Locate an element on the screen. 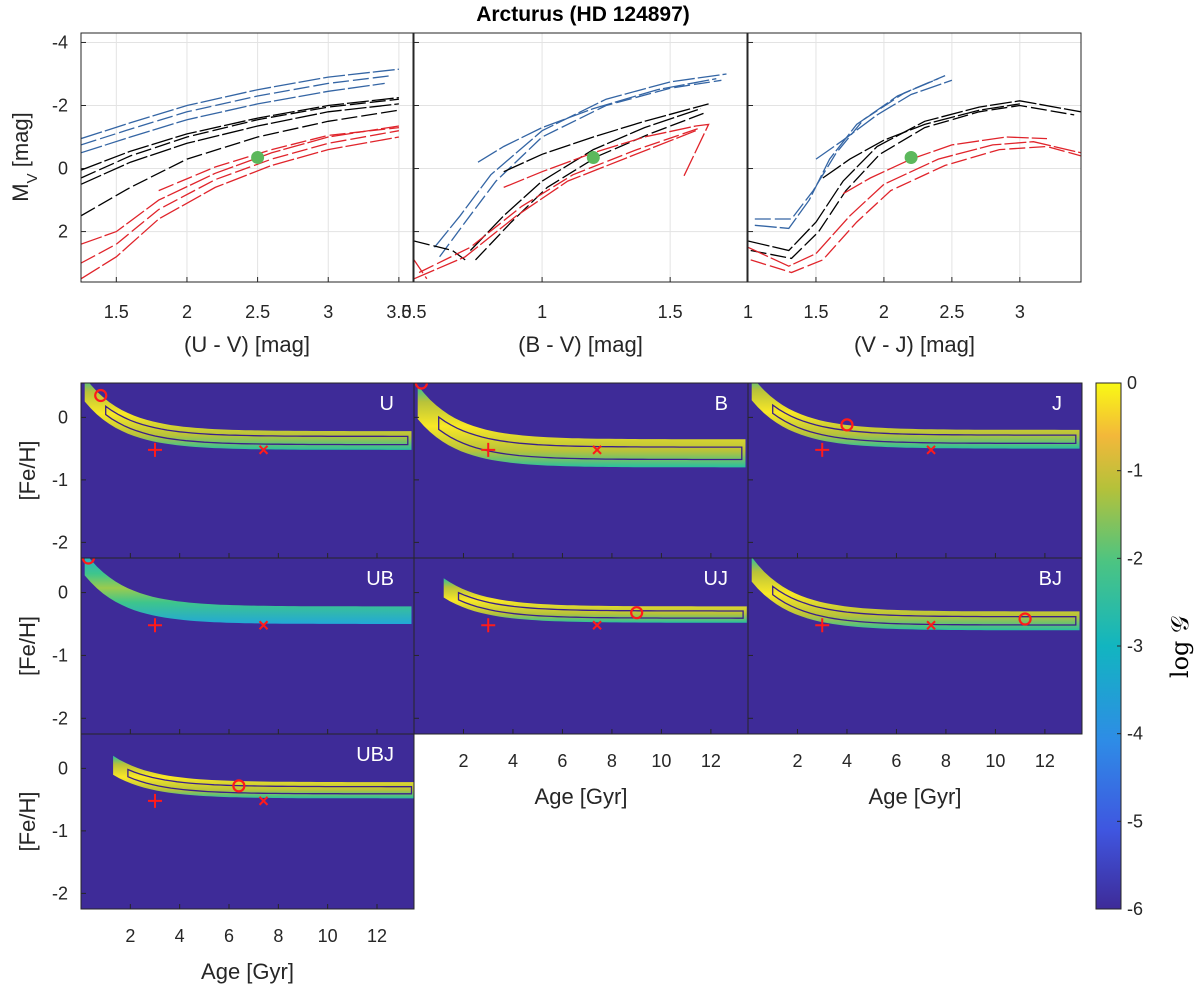 This screenshot has height=984, width=1200. x-tick-label: 3.5 is located at coordinates (398, 312).